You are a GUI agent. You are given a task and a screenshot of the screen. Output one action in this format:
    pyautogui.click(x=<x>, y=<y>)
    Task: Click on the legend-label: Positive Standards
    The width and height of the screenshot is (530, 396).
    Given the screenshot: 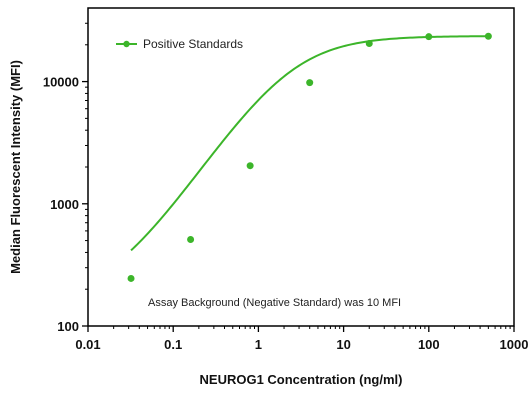 What is the action you would take?
    pyautogui.click(x=193, y=44)
    